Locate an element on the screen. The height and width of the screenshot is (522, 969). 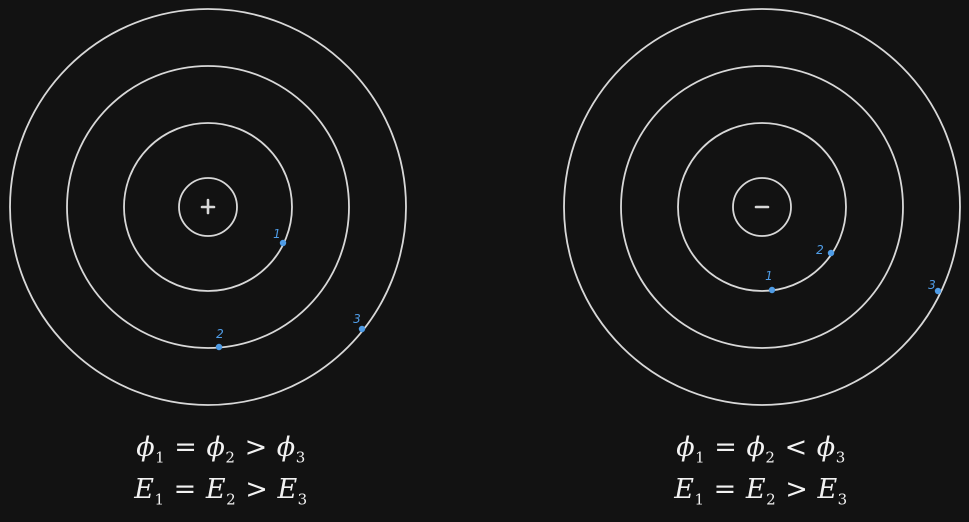
right-potential-equation: ϕ1 = ϕ2 < ϕ3 is located at coordinates (761, 449).